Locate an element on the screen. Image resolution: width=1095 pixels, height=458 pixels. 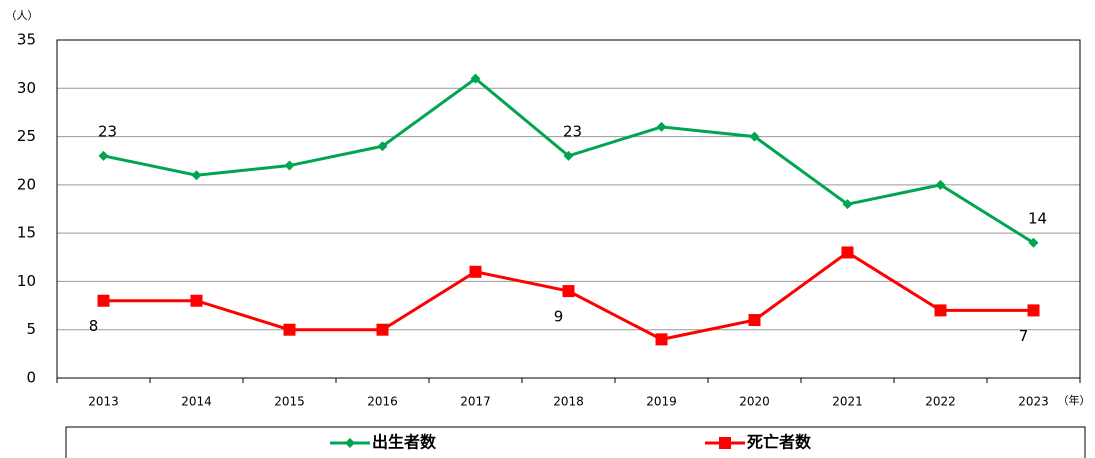
y-tick-label: 20 is located at coordinates (26, 184).